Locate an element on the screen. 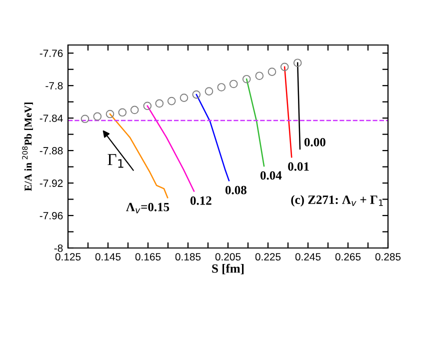  series-label: 0.08 is located at coordinates (235, 190).